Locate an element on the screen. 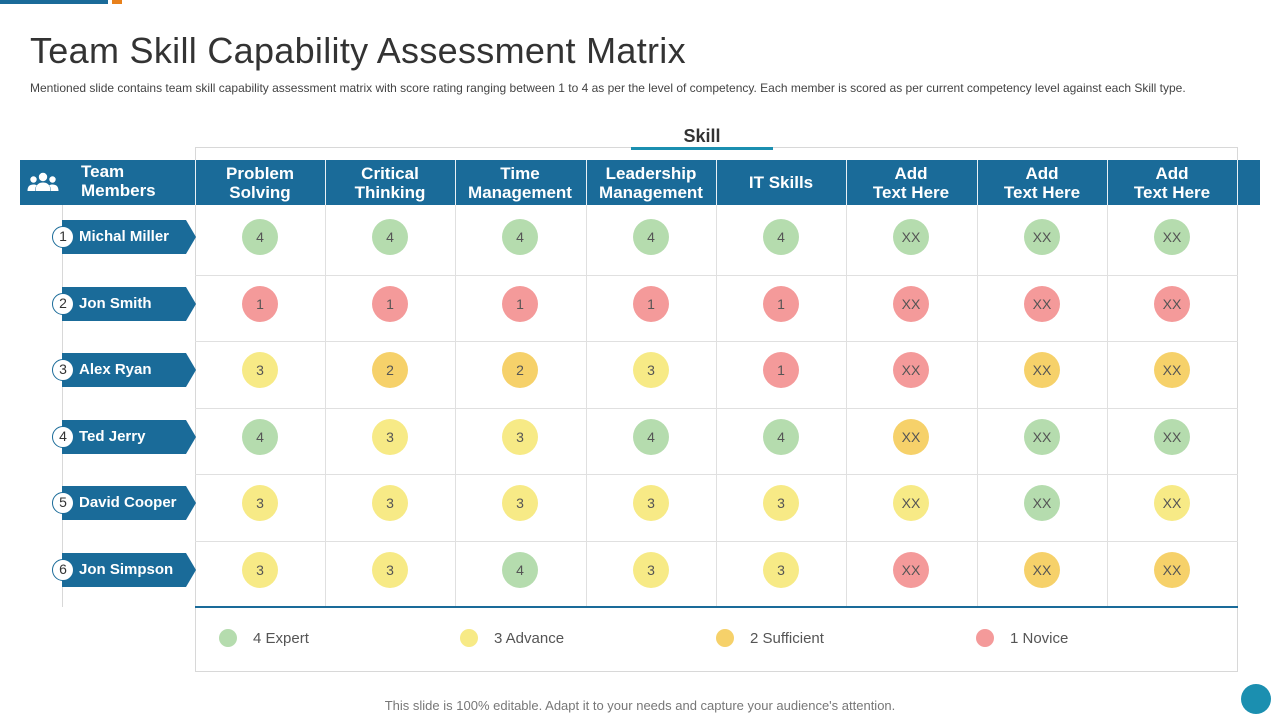 Image resolution: width=1280 pixels, height=720 pixels. corner-dot is located at coordinates (1256, 699).